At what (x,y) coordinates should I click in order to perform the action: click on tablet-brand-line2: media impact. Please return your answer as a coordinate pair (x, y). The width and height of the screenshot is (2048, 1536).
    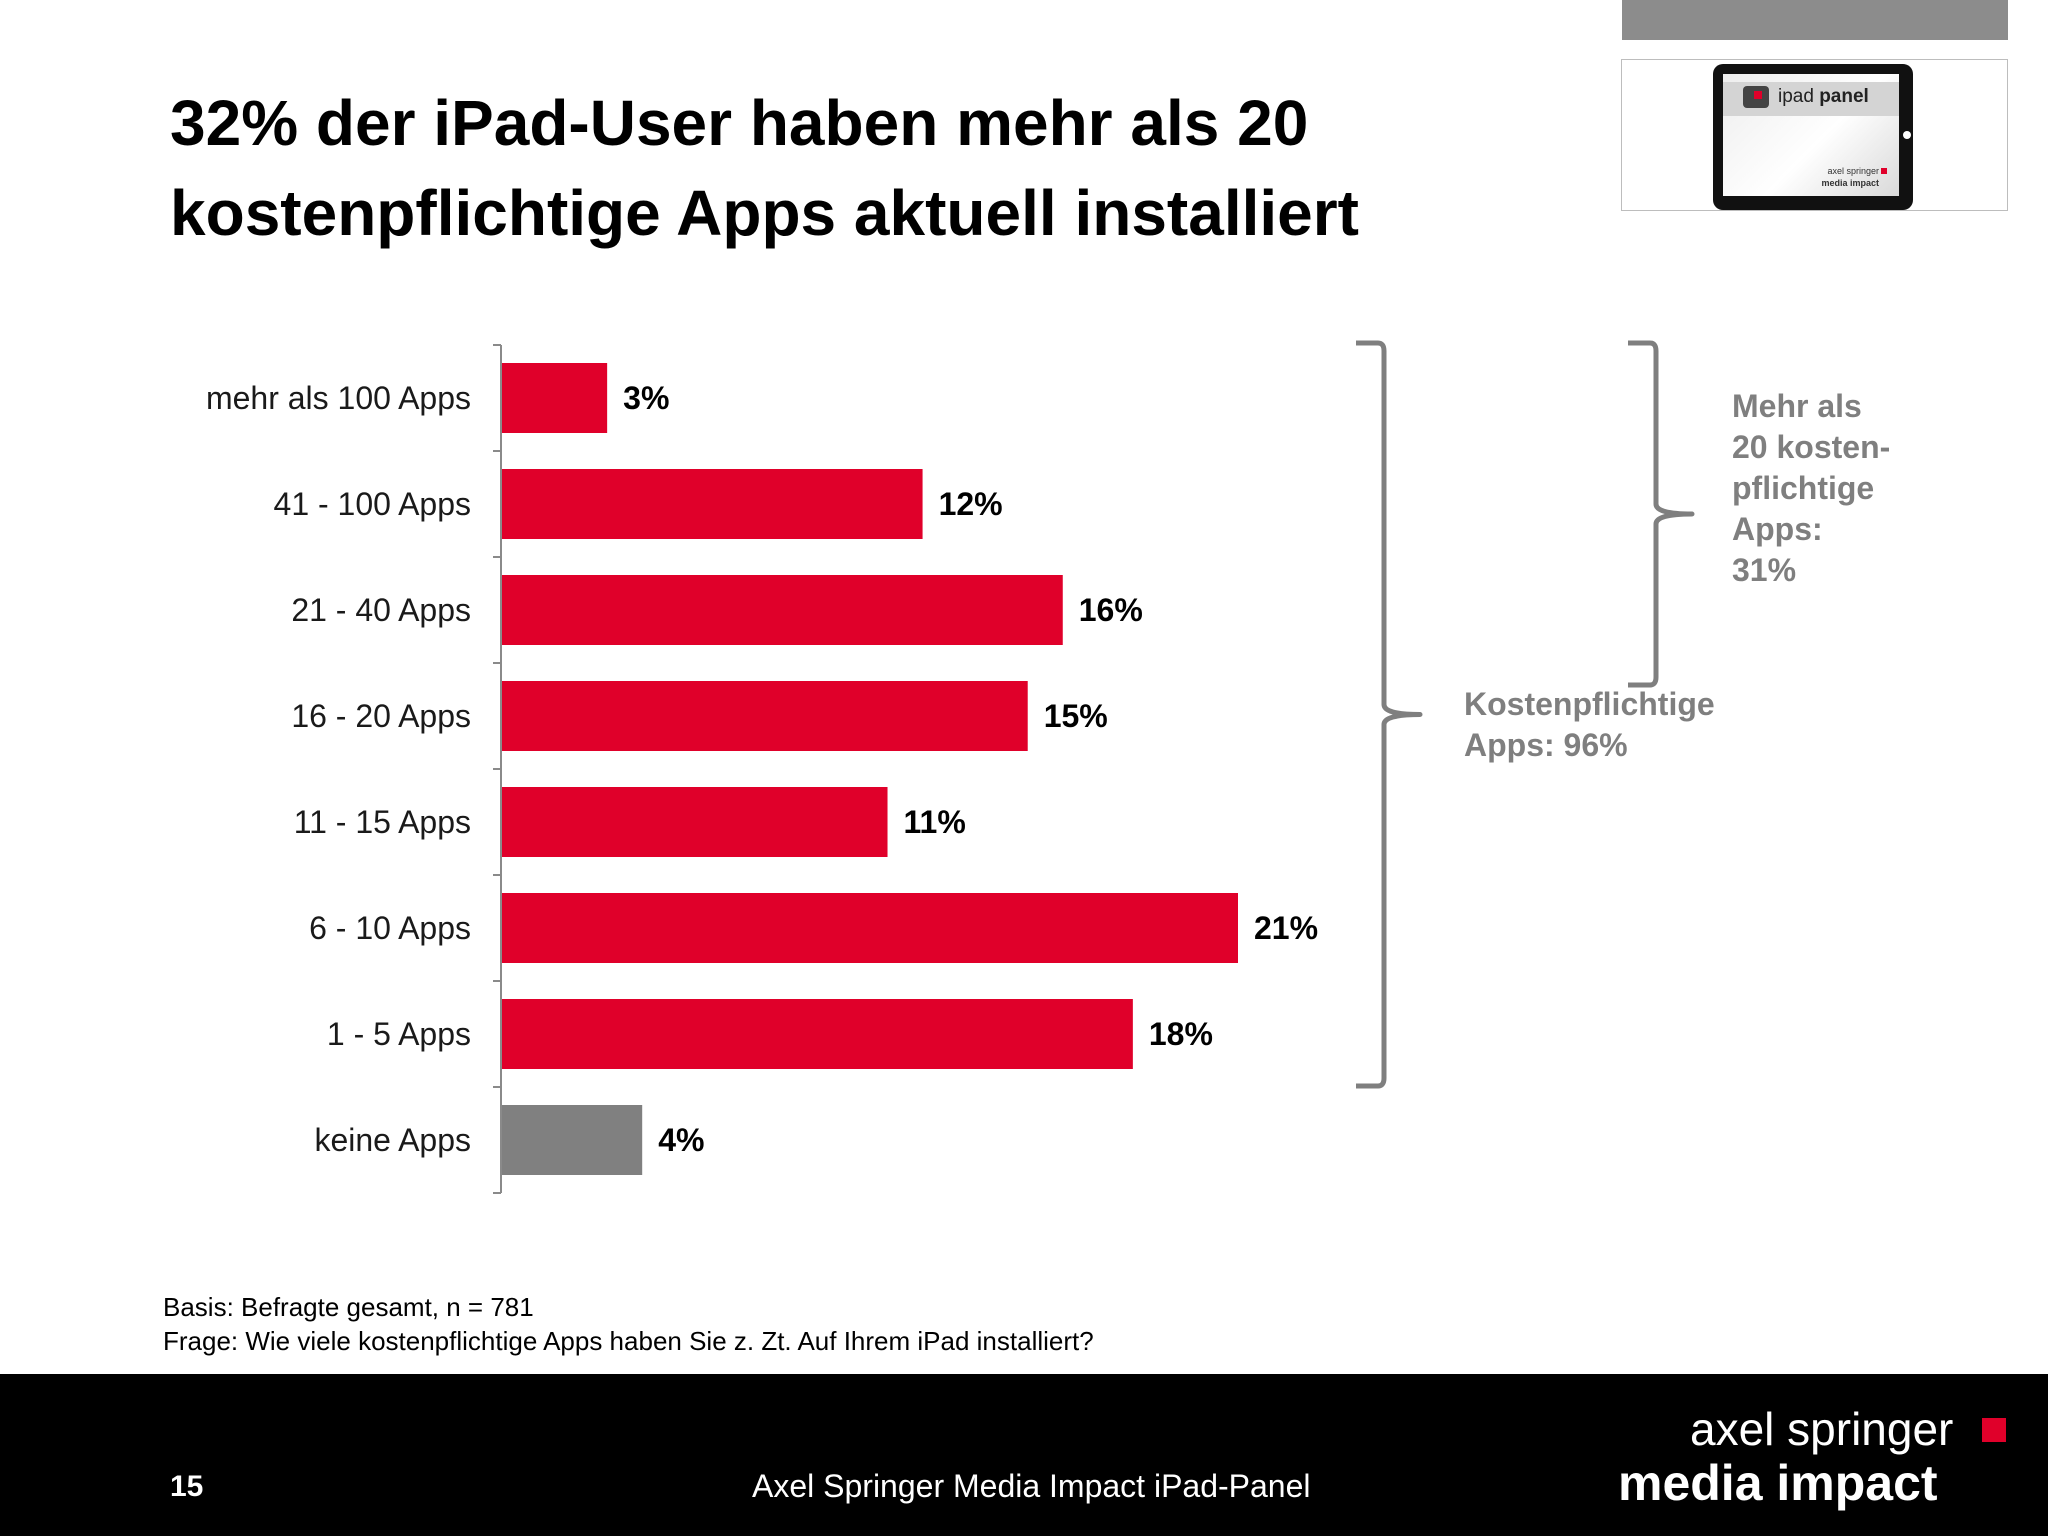
    Looking at the image, I should click on (1850, 183).